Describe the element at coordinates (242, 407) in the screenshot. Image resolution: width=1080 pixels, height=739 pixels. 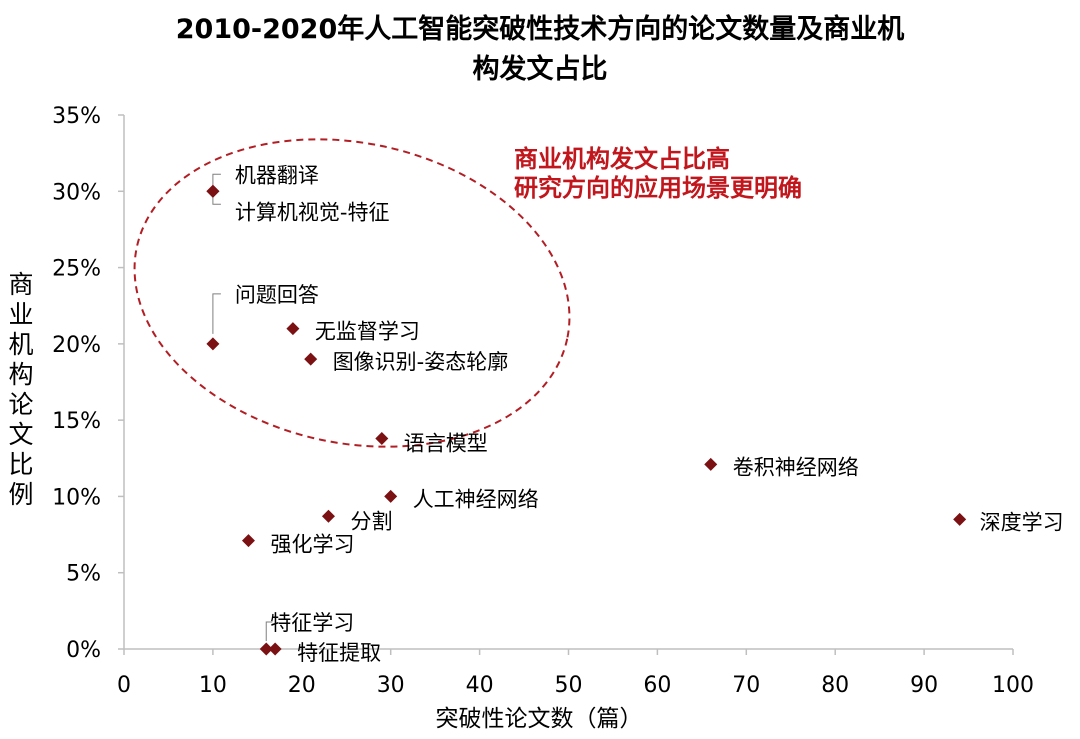
I see `leader-lines` at that location.